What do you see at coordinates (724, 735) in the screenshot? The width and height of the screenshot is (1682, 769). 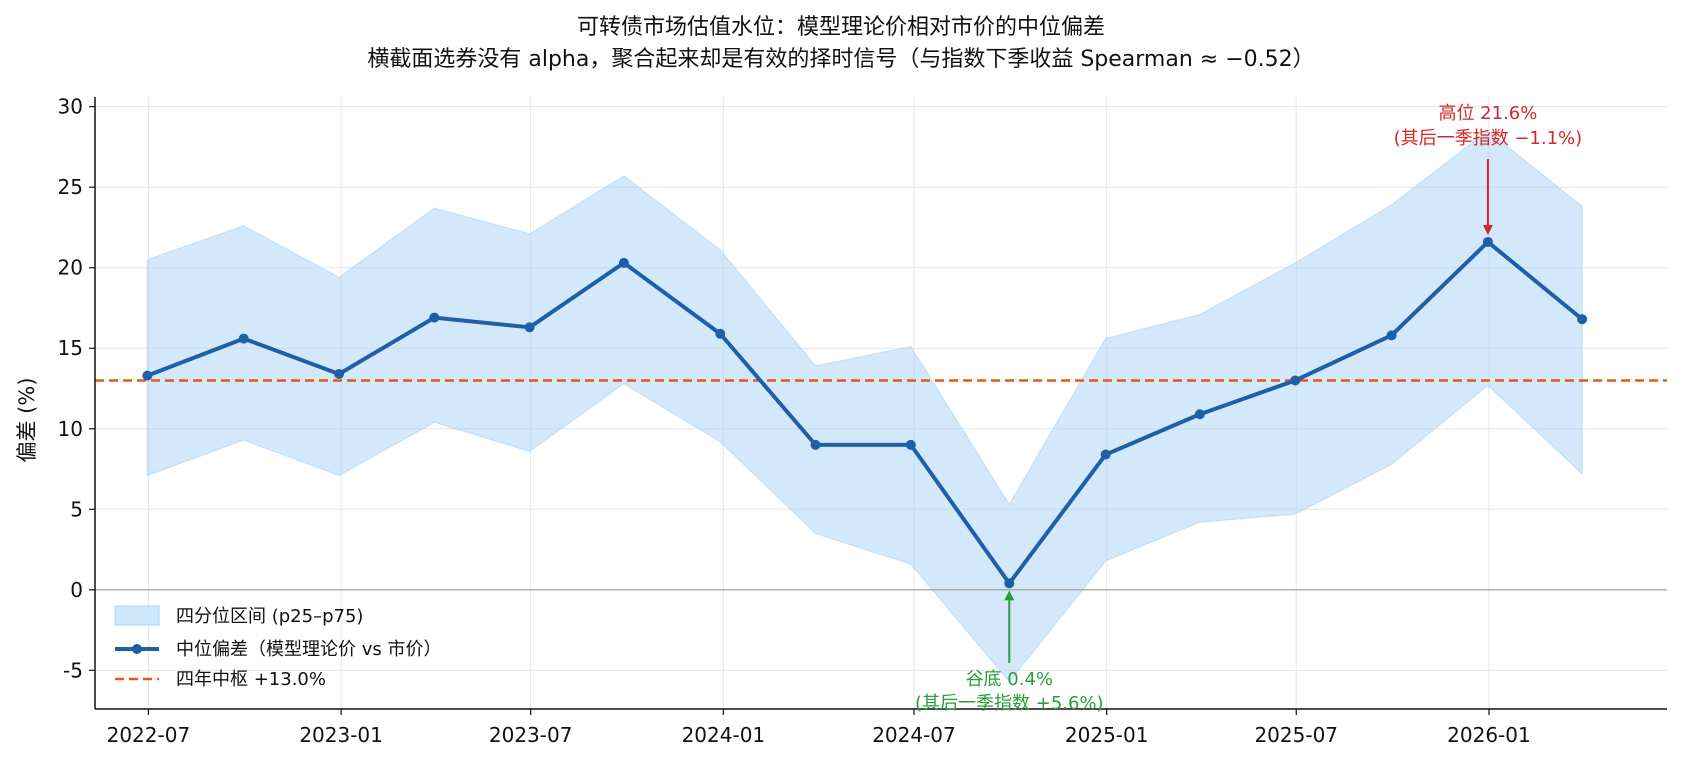 I see `x-tick-label: 2024-01` at bounding box center [724, 735].